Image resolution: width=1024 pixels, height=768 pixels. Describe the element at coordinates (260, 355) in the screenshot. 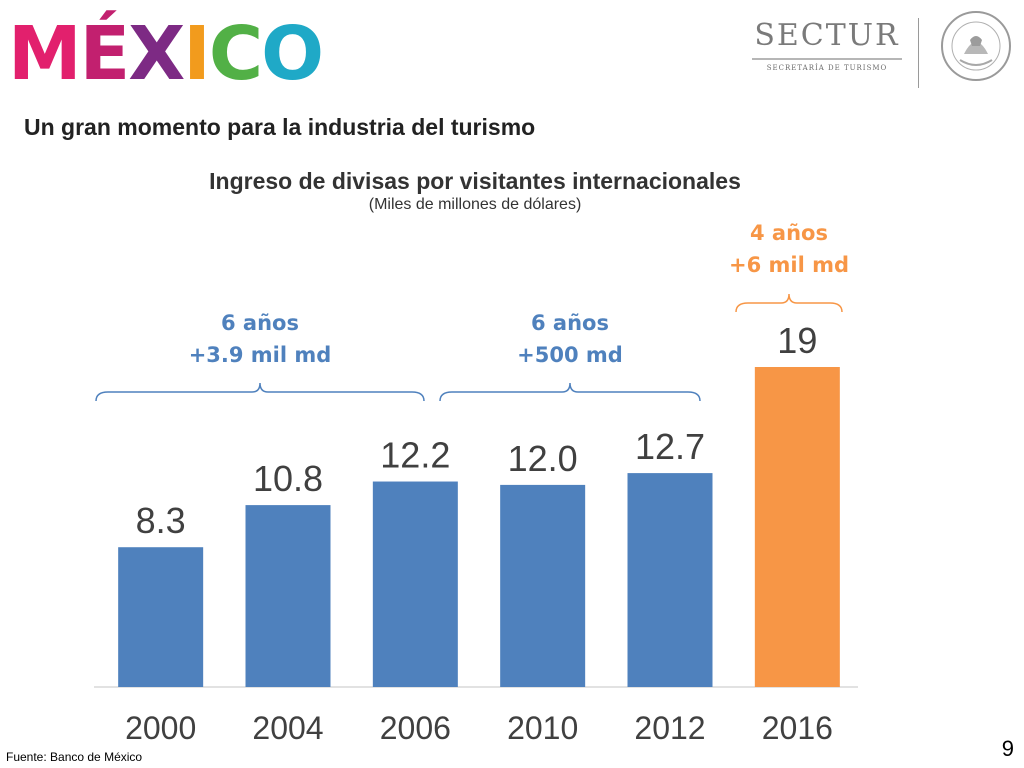

I see `annotation-change: +3.9 mil md` at that location.